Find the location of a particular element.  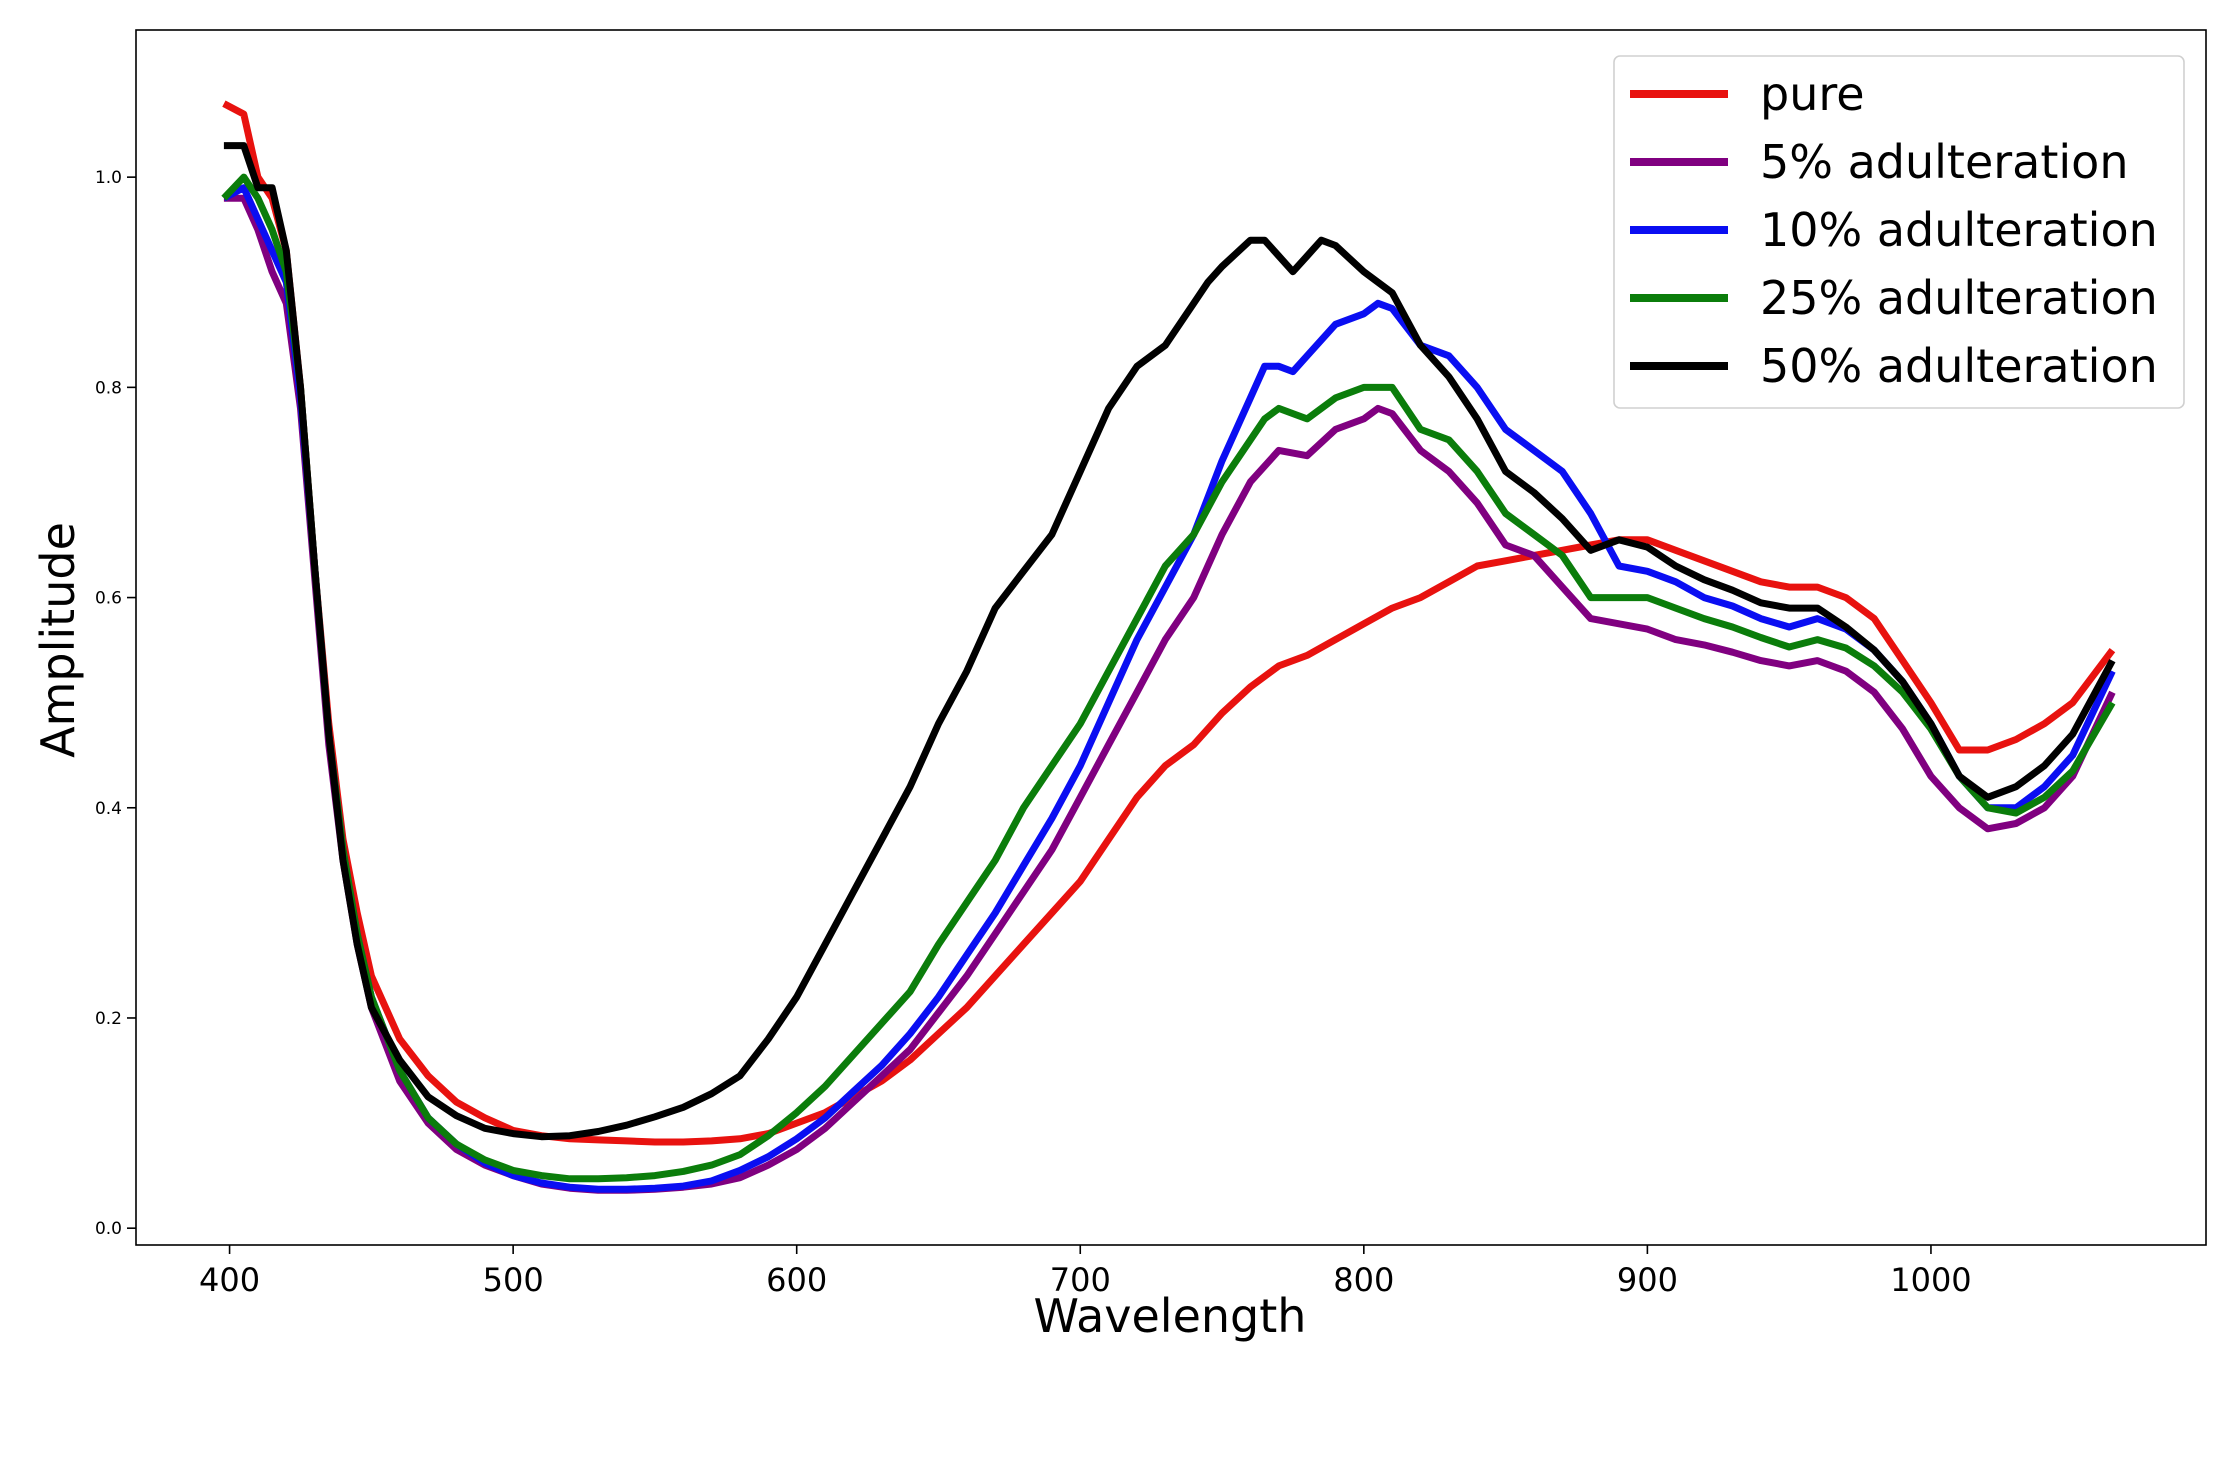

y-axis-ticks: 0.0 0.2 0.4 0.6 0.8 1.0 is located at coordinates (115, 703).